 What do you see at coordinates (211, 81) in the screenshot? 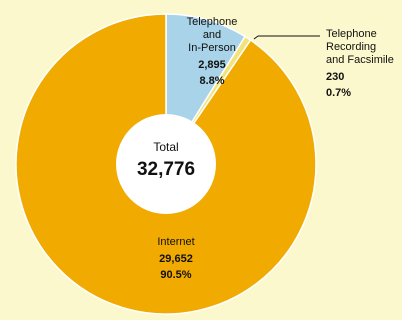
I see `slice-percent-telephone: 8.8%` at bounding box center [211, 81].